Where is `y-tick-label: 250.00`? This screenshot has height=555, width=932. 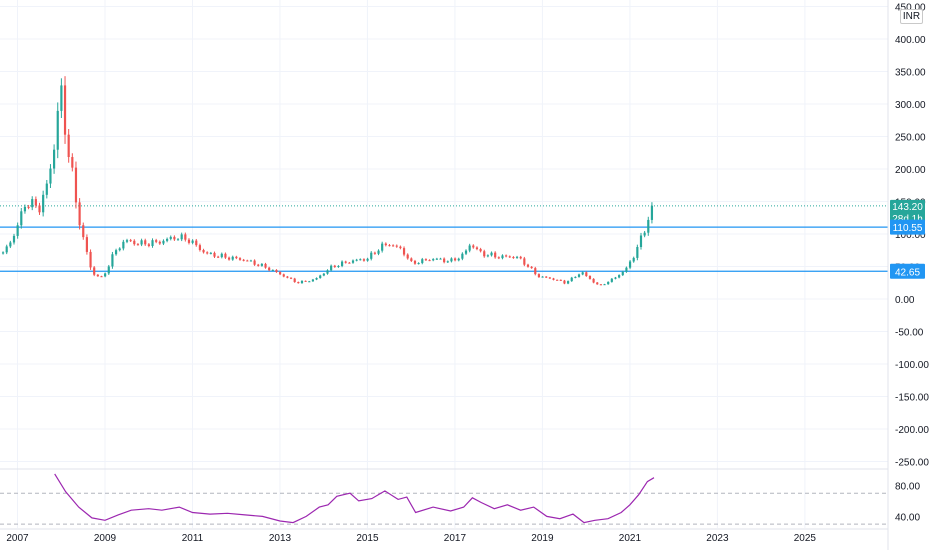 y-tick-label: 250.00 is located at coordinates (910, 138).